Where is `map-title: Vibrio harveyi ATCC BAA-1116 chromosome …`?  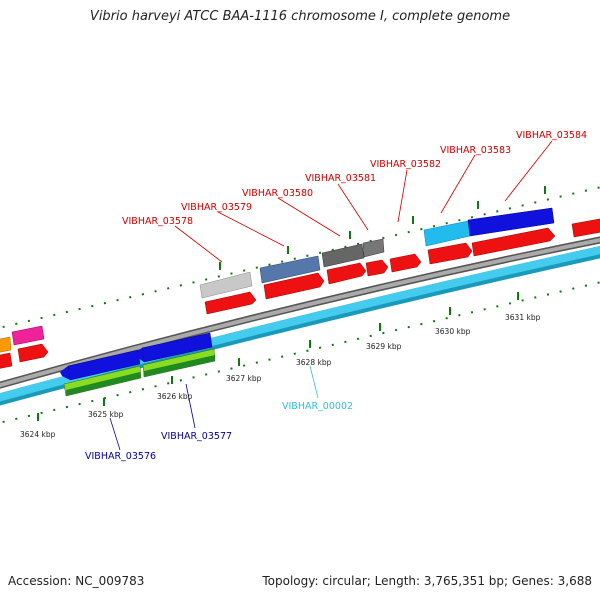 map-title: Vibrio harveyi ATCC BAA-1116 chromosome … is located at coordinates (300, 16).